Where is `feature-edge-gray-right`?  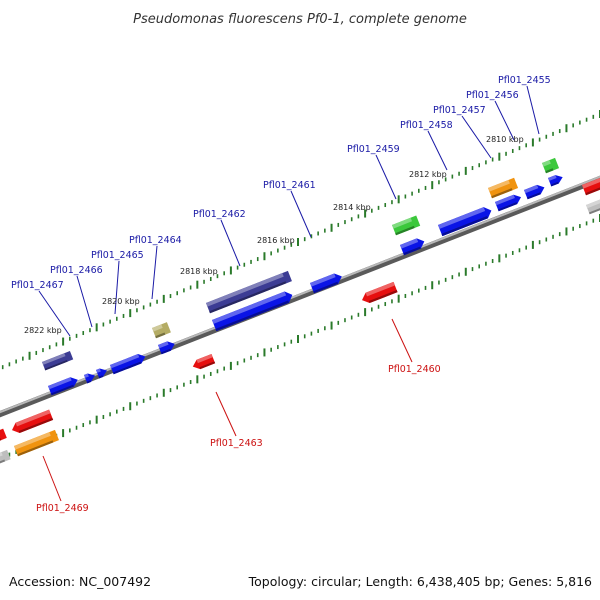 feature-edge-gray-right is located at coordinates (593, 204).